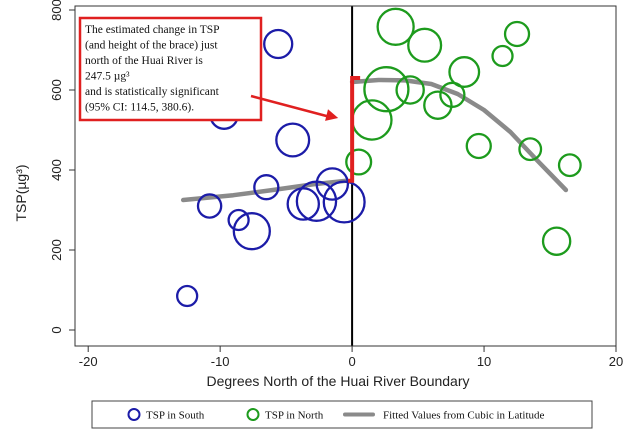 The height and width of the screenshot is (434, 630). What do you see at coordinates (21, 192) in the screenshot?
I see `y-axis-title: TSP(µg³)` at bounding box center [21, 192].